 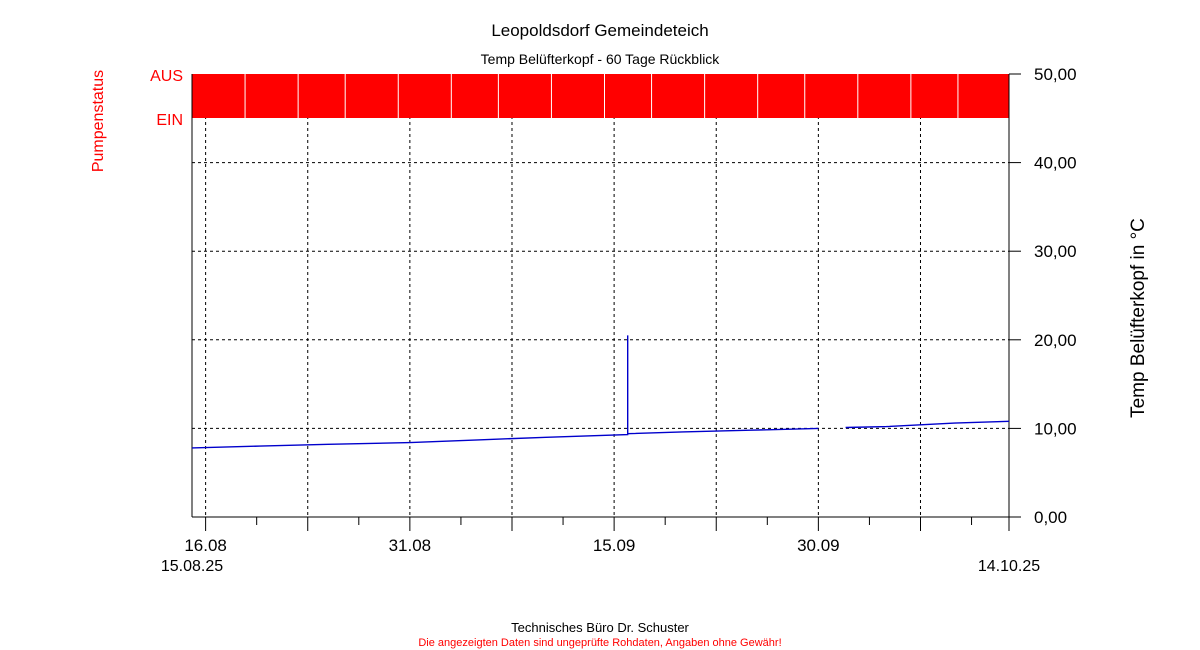 I want to click on y-axis-ticks: 0,00 10,00 20,00 30,00 40,00 50,00, so click(x=1043, y=296).